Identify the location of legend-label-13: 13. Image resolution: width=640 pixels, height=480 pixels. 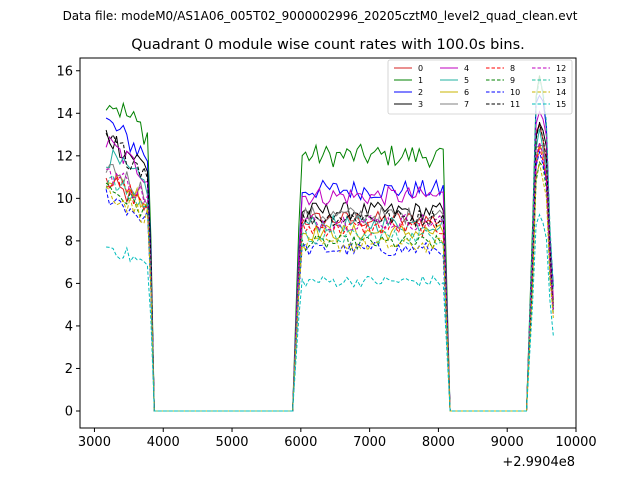
(561, 80).